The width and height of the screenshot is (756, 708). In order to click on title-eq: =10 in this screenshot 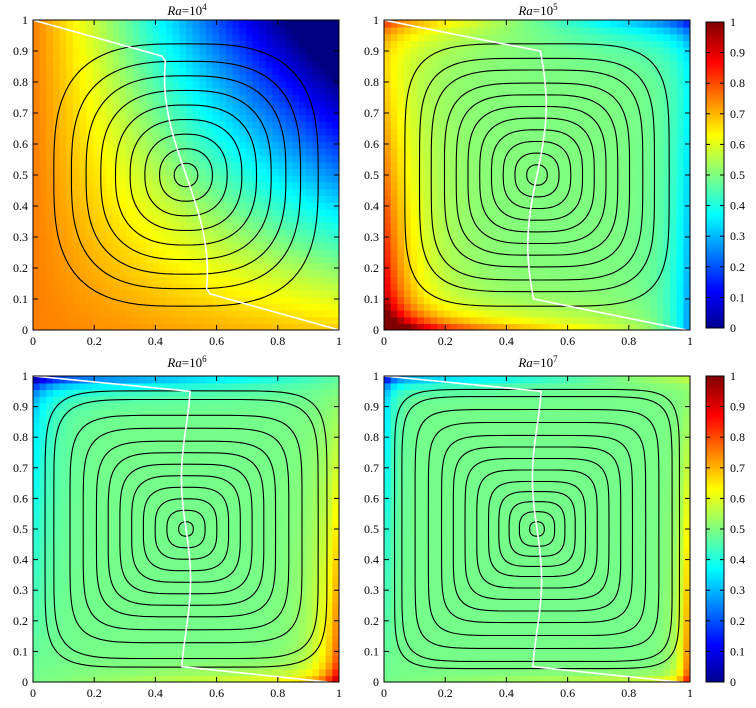, I will do `click(192, 362)`.